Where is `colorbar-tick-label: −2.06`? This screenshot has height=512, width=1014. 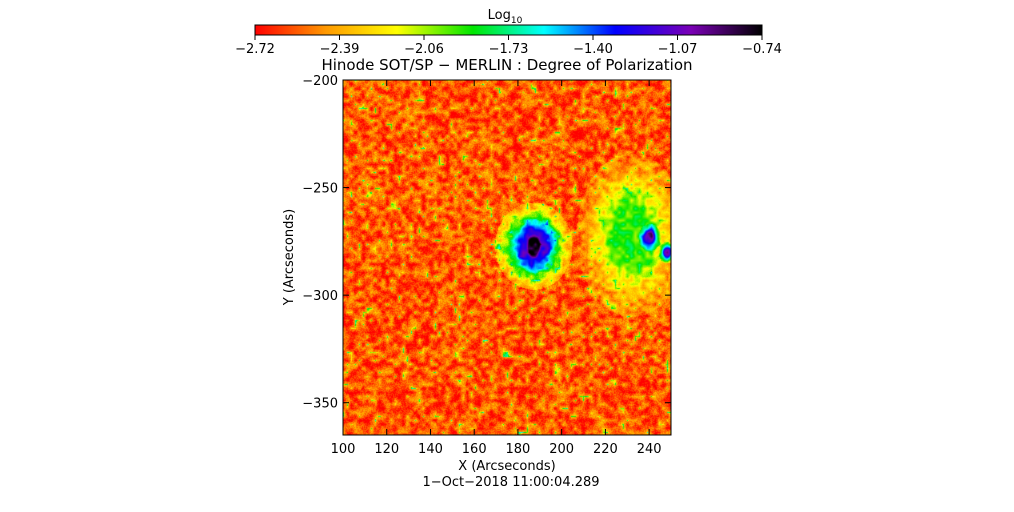 colorbar-tick-label: −2.06 is located at coordinates (424, 49).